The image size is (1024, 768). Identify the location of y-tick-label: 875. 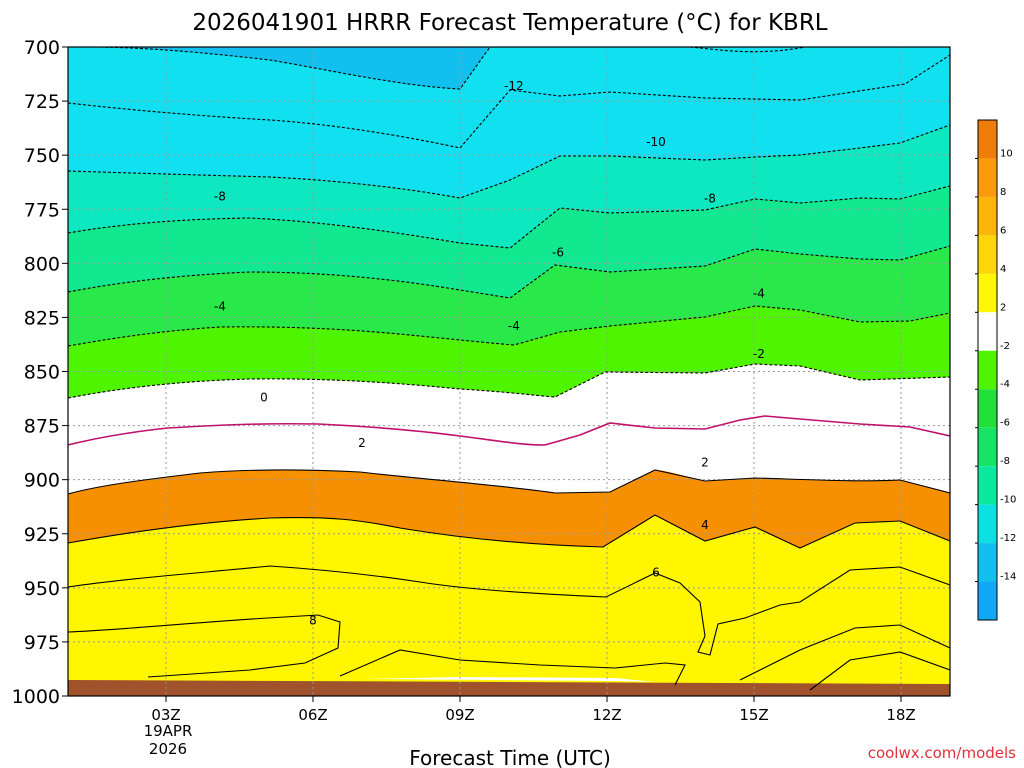
(42, 427).